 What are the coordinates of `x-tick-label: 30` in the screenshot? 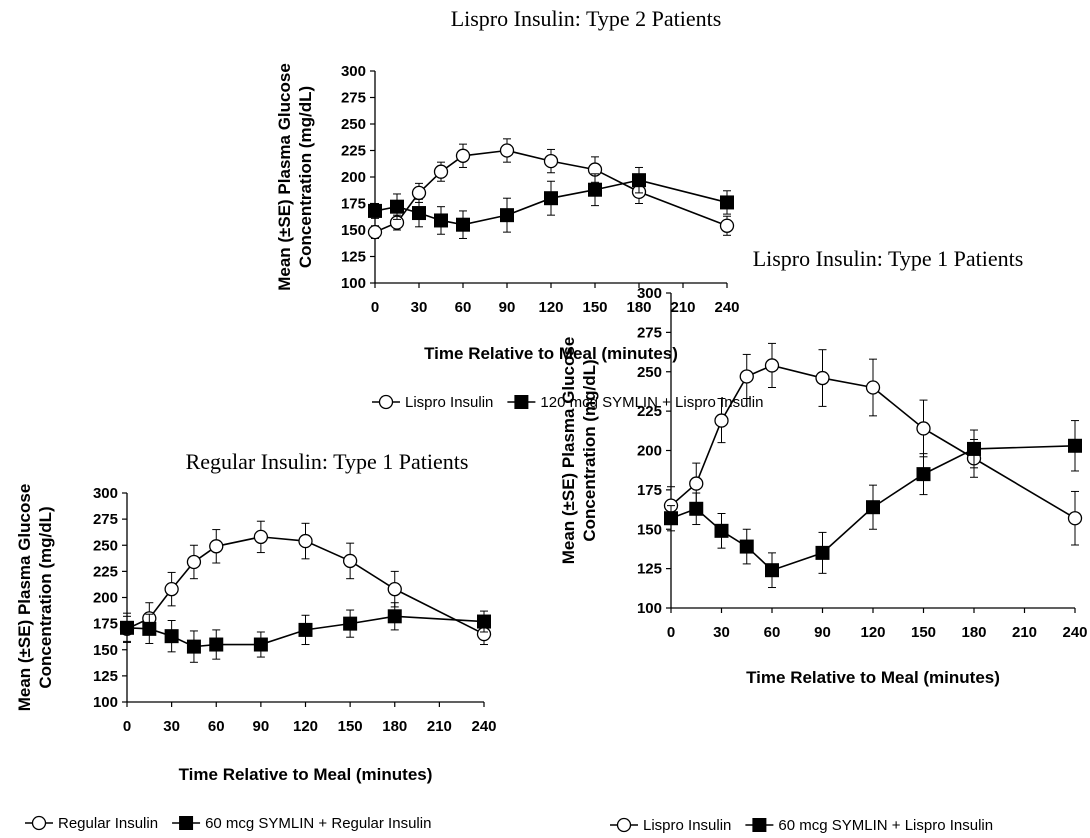 It's located at (721, 632).